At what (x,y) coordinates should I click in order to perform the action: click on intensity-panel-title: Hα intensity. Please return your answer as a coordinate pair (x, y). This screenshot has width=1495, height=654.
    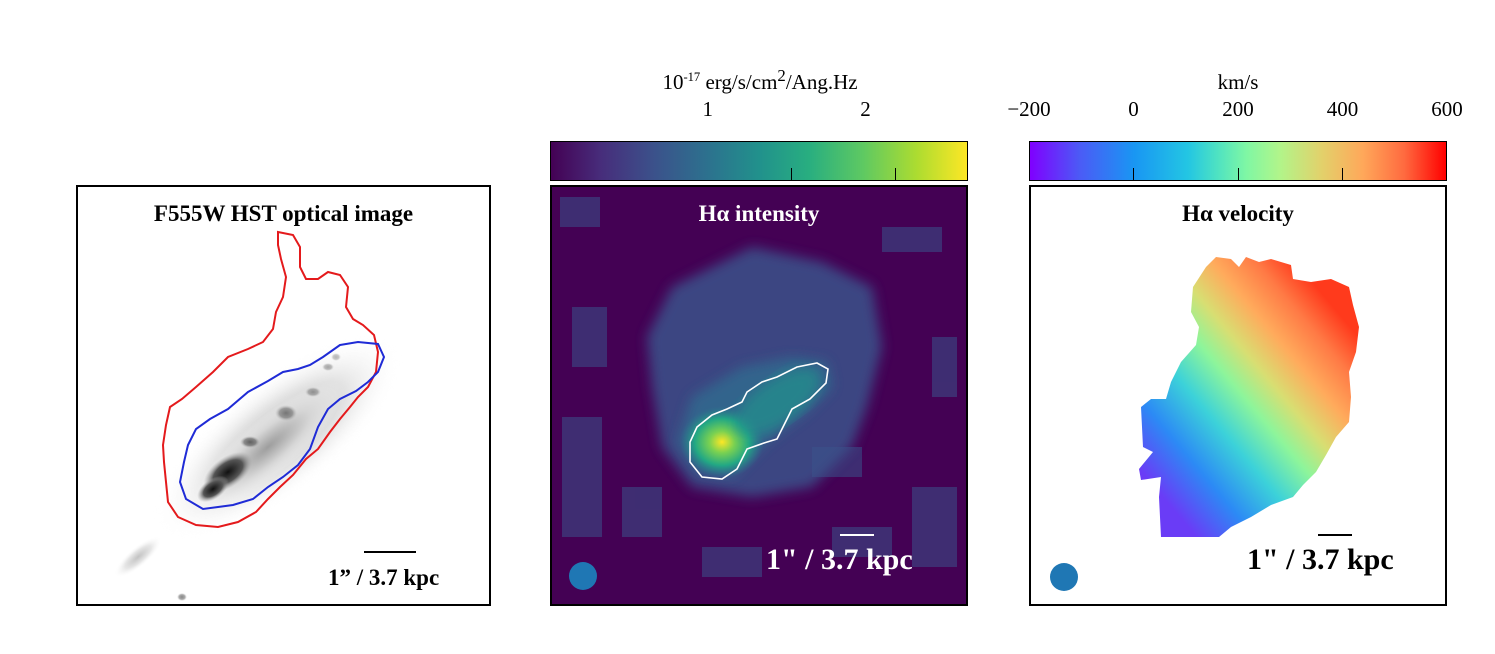
    Looking at the image, I should click on (759, 213).